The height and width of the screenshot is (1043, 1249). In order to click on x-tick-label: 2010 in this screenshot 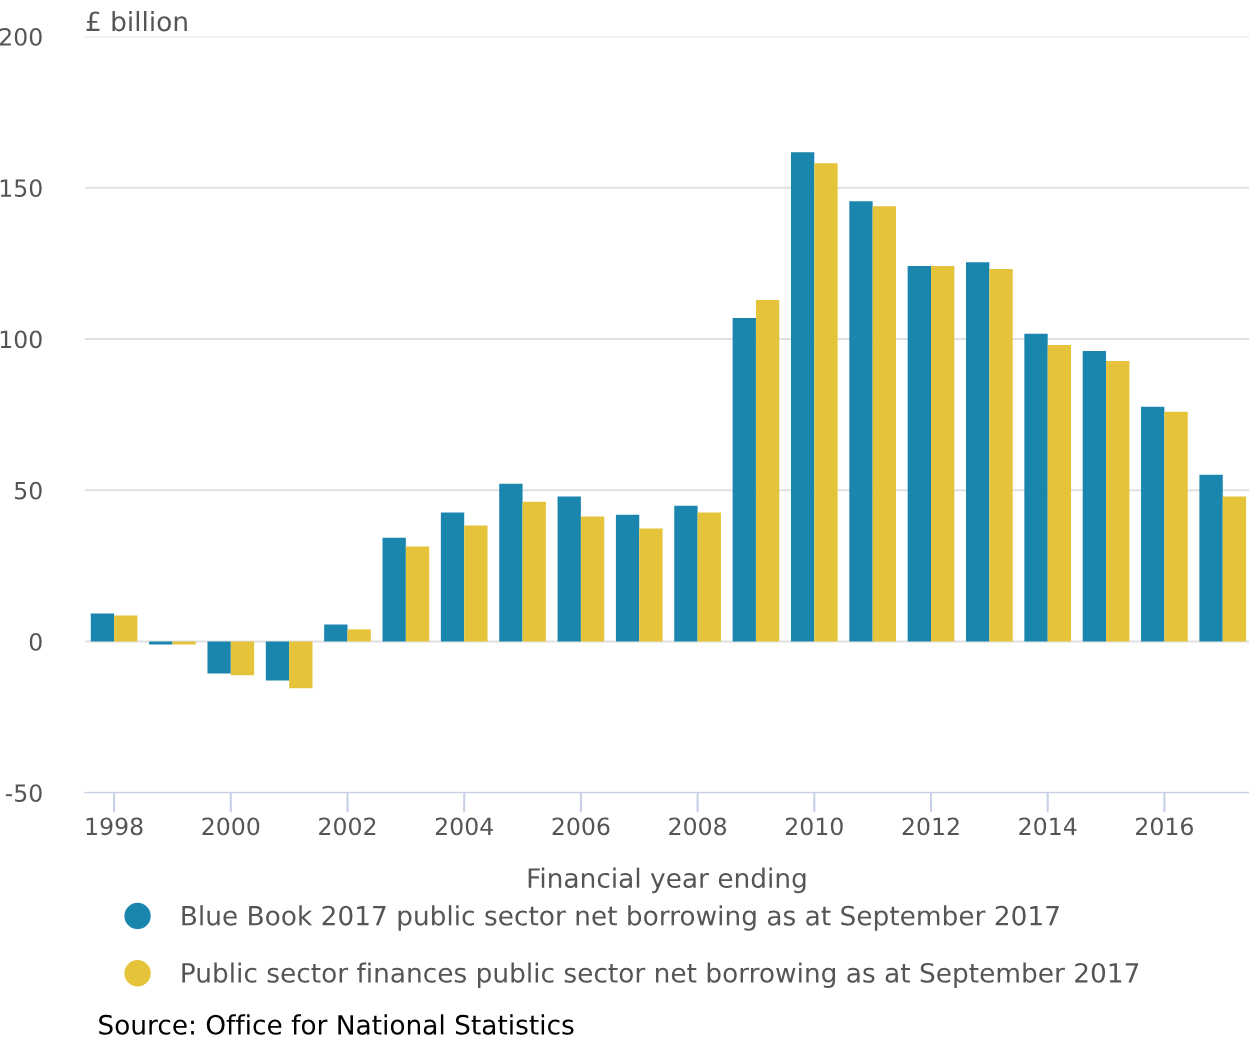, I will do `click(814, 826)`.